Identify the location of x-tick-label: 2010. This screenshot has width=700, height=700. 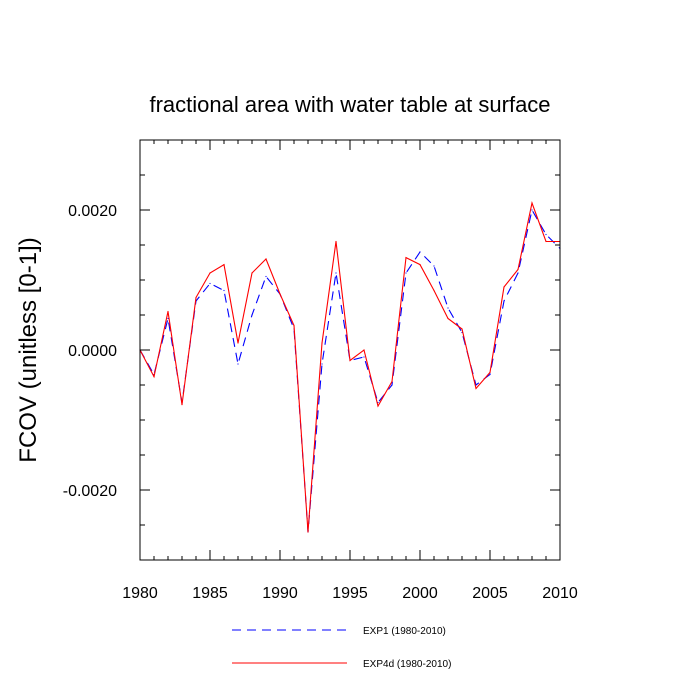
(560, 593).